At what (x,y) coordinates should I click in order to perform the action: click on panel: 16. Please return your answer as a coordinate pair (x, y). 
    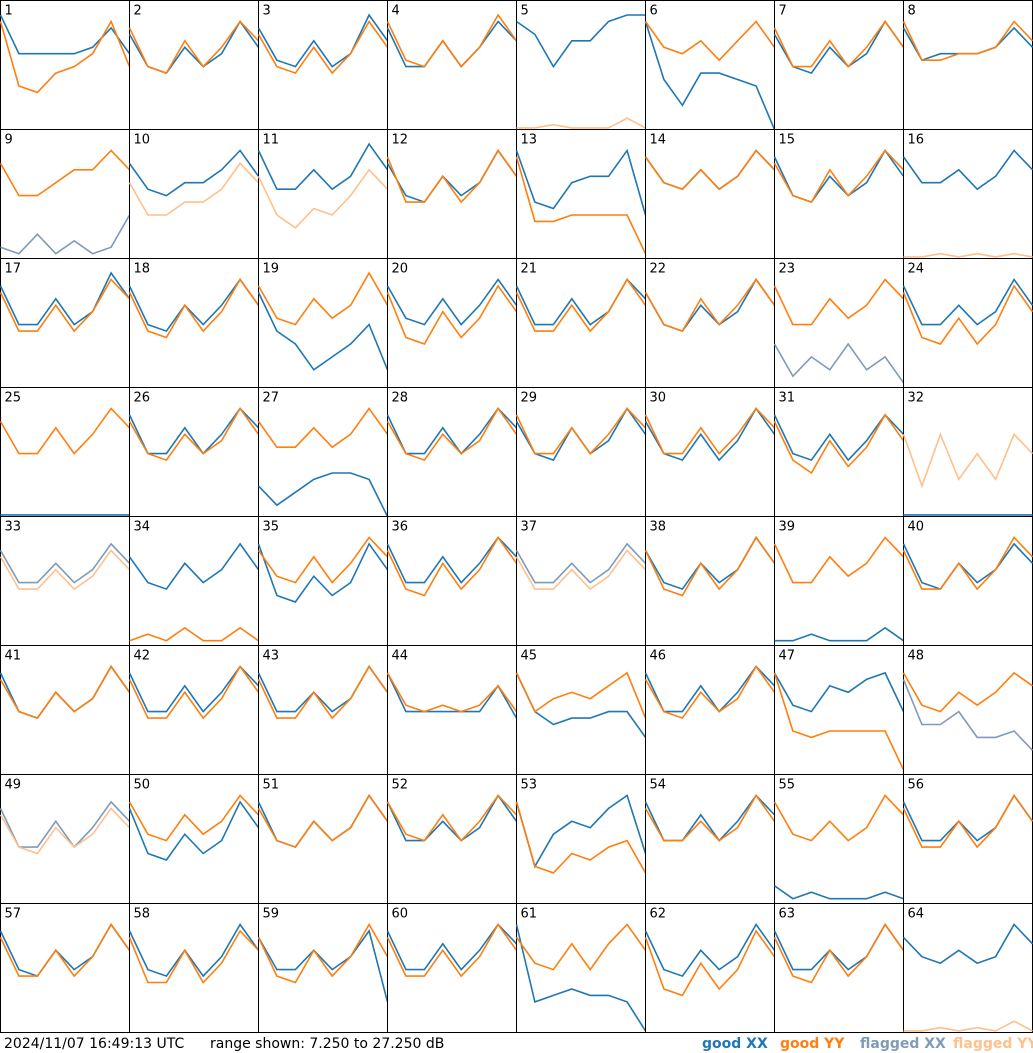
    Looking at the image, I should click on (967, 194).